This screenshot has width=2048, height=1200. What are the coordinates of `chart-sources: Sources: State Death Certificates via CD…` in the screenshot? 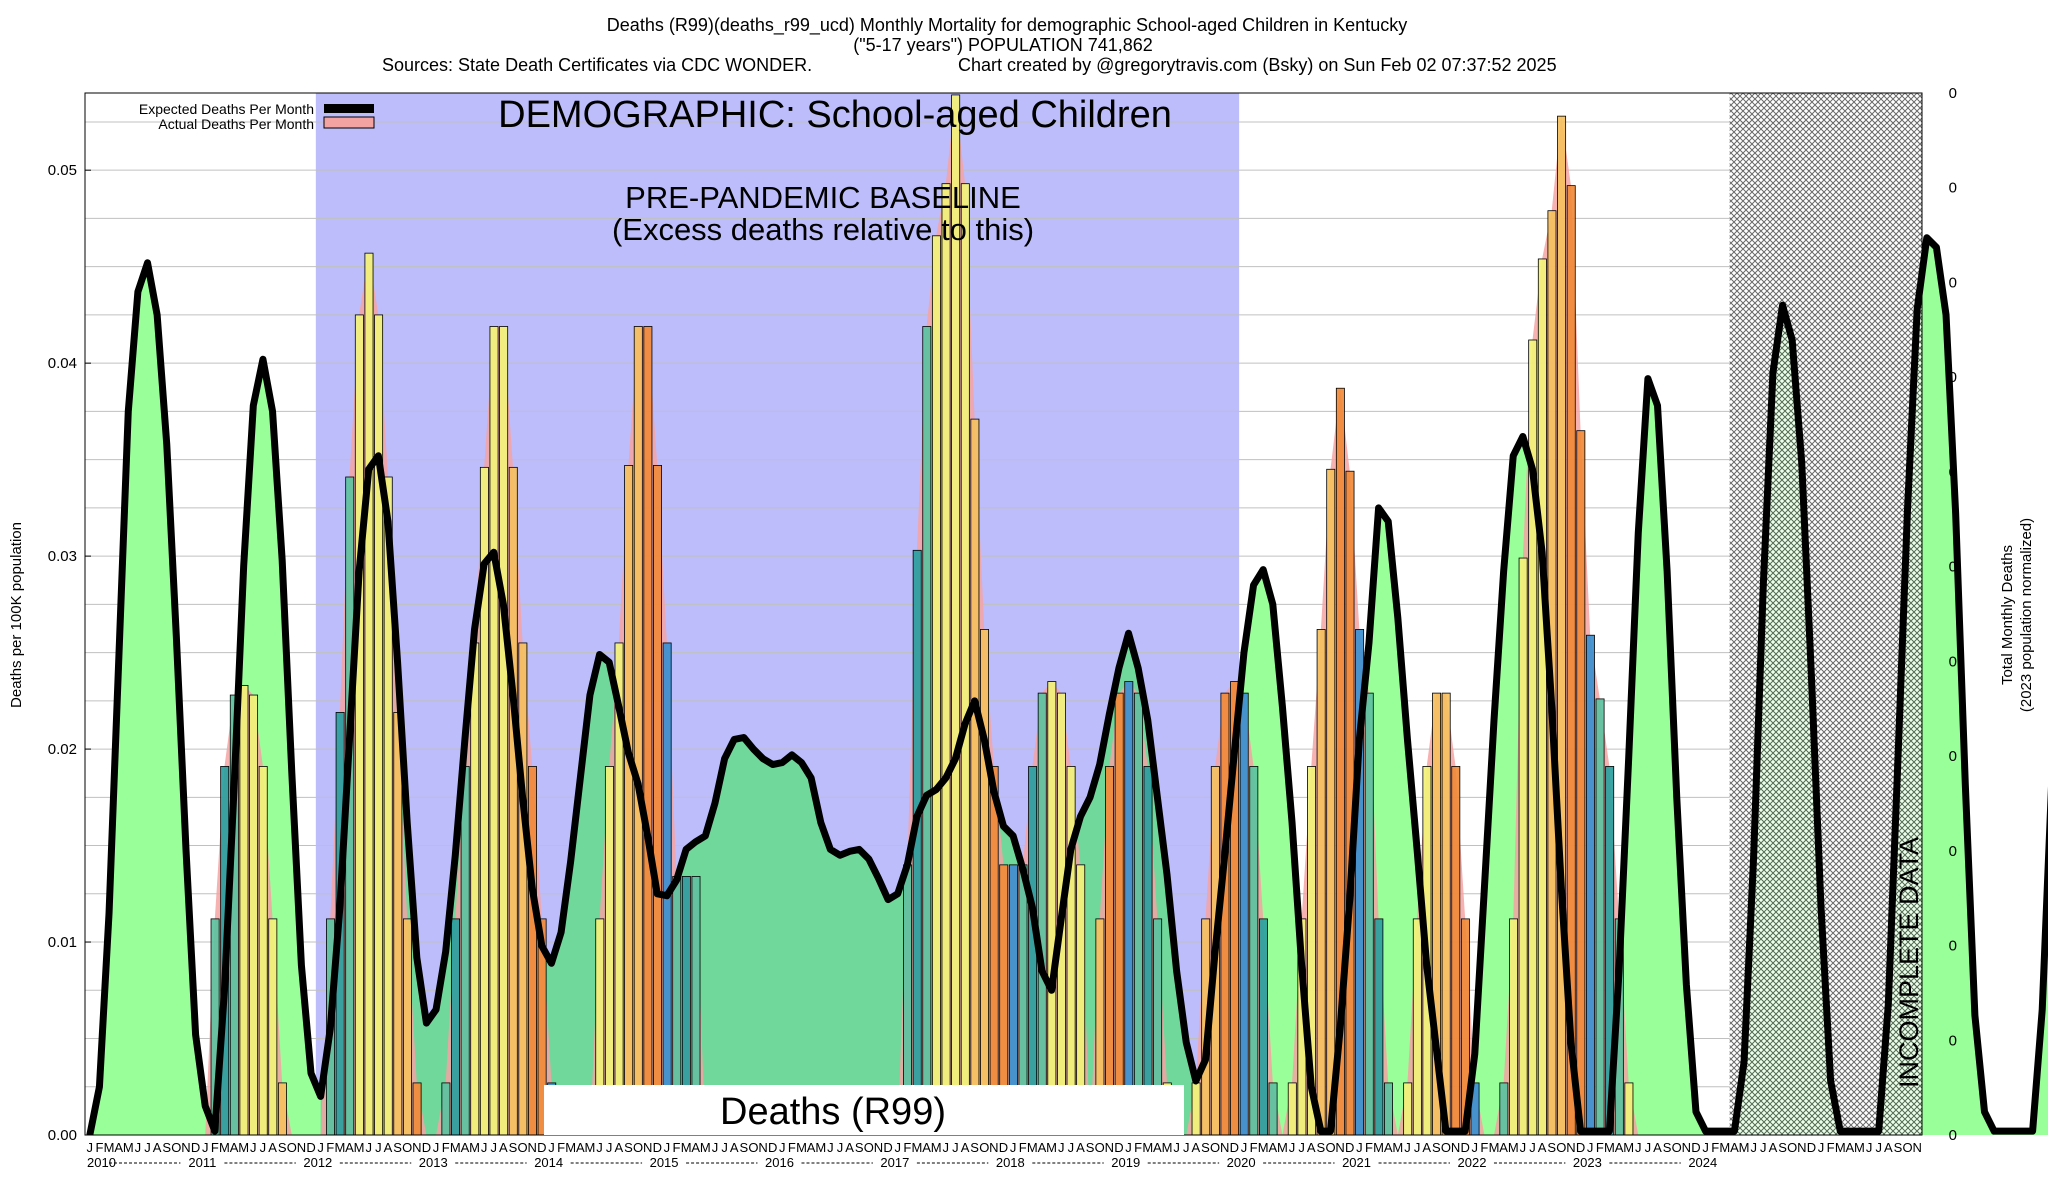 It's located at (597, 65).